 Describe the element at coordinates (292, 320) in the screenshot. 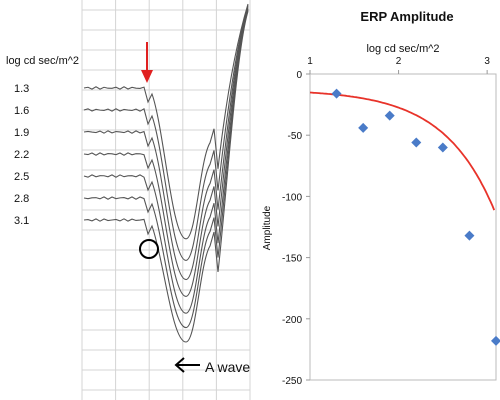

I see `y-tick-label: -200` at that location.